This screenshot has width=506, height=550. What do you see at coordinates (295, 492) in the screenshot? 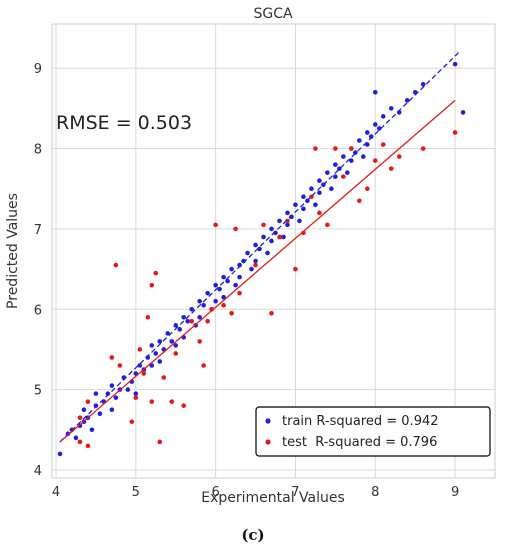
I see `x-tick-label: 7` at bounding box center [295, 492].